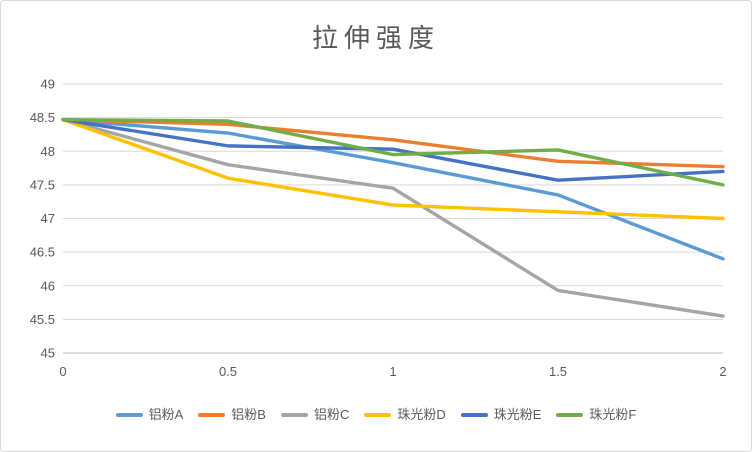 Image resolution: width=752 pixels, height=452 pixels. What do you see at coordinates (392, 371) in the screenshot?
I see `x-tick-label: 1` at bounding box center [392, 371].